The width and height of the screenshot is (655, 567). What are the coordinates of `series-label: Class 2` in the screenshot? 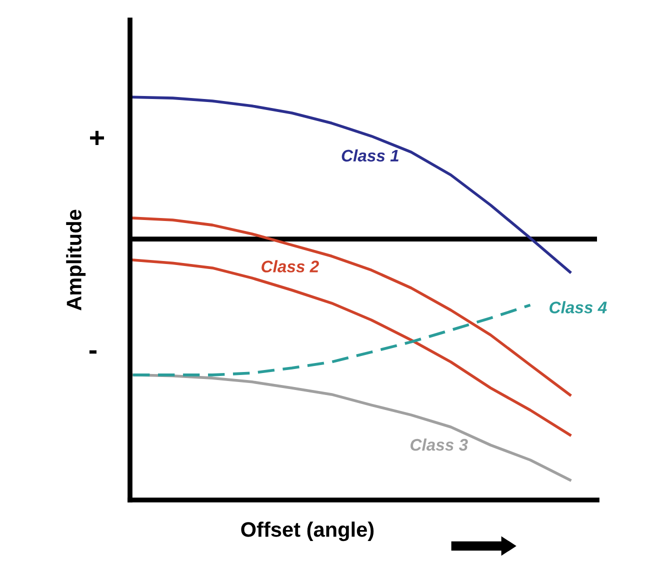 It's located at (290, 266).